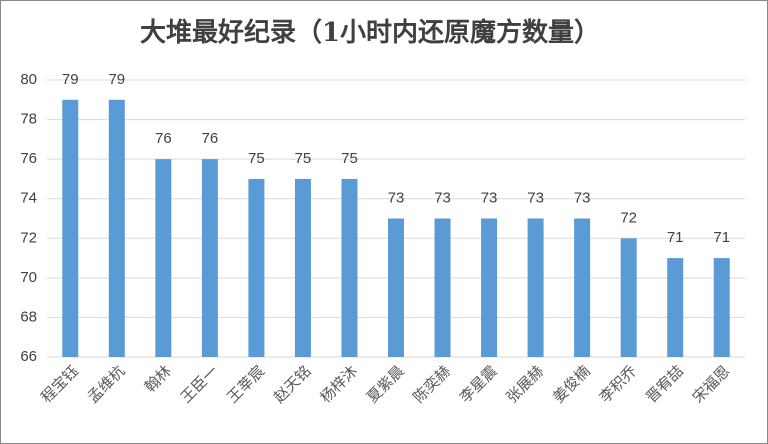  Describe the element at coordinates (628, 217) in the screenshot. I see `value-label: 72` at that location.